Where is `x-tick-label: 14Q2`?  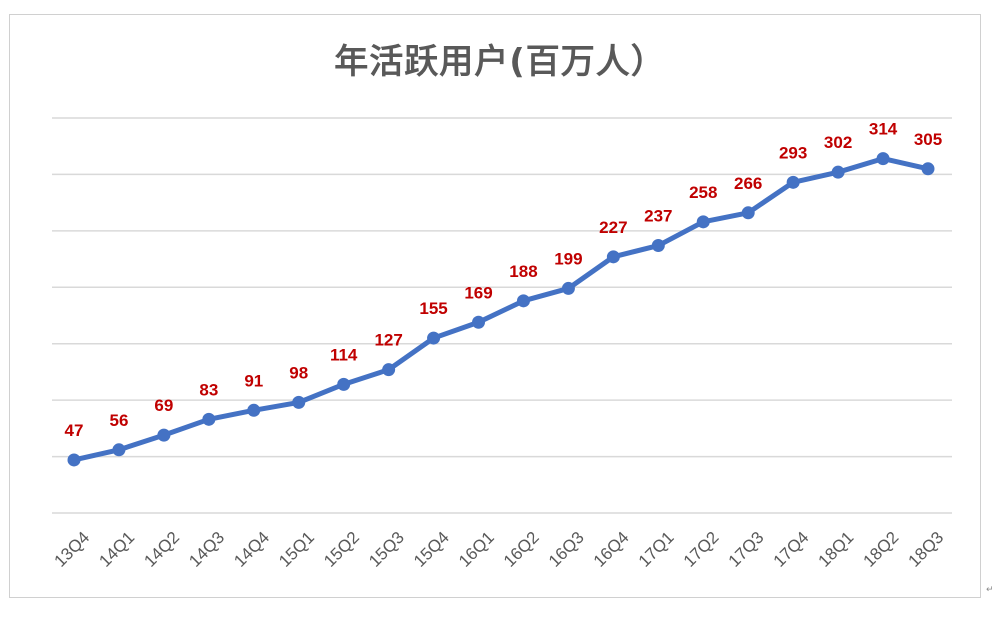
x-tick-label: 14Q2 is located at coordinates (161, 549).